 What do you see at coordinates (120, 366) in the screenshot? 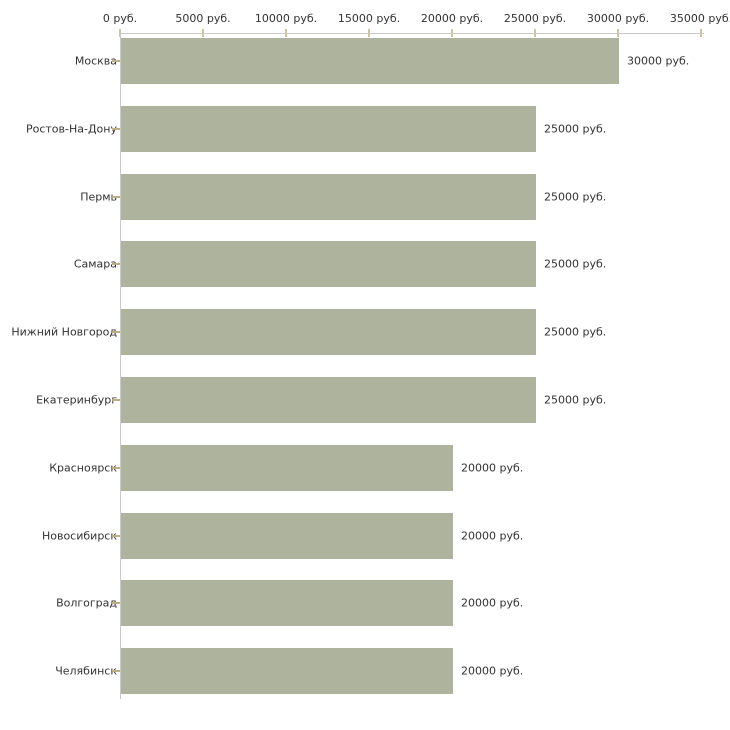
I see `y-axis-line` at bounding box center [120, 366].